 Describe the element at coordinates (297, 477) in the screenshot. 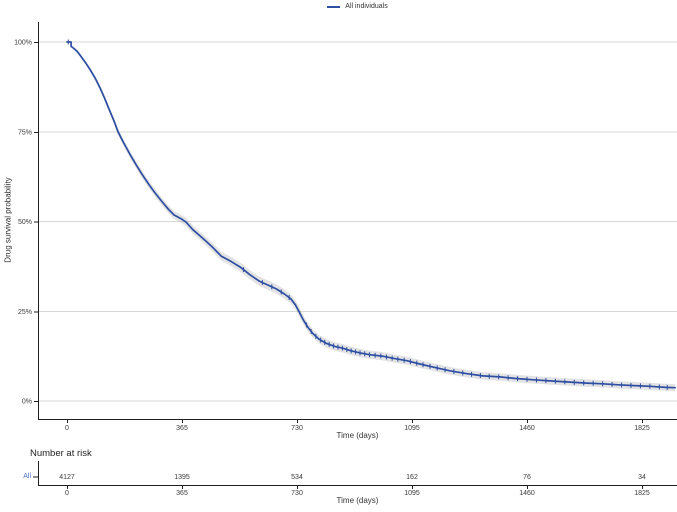

I see `risk-count: 534` at that location.